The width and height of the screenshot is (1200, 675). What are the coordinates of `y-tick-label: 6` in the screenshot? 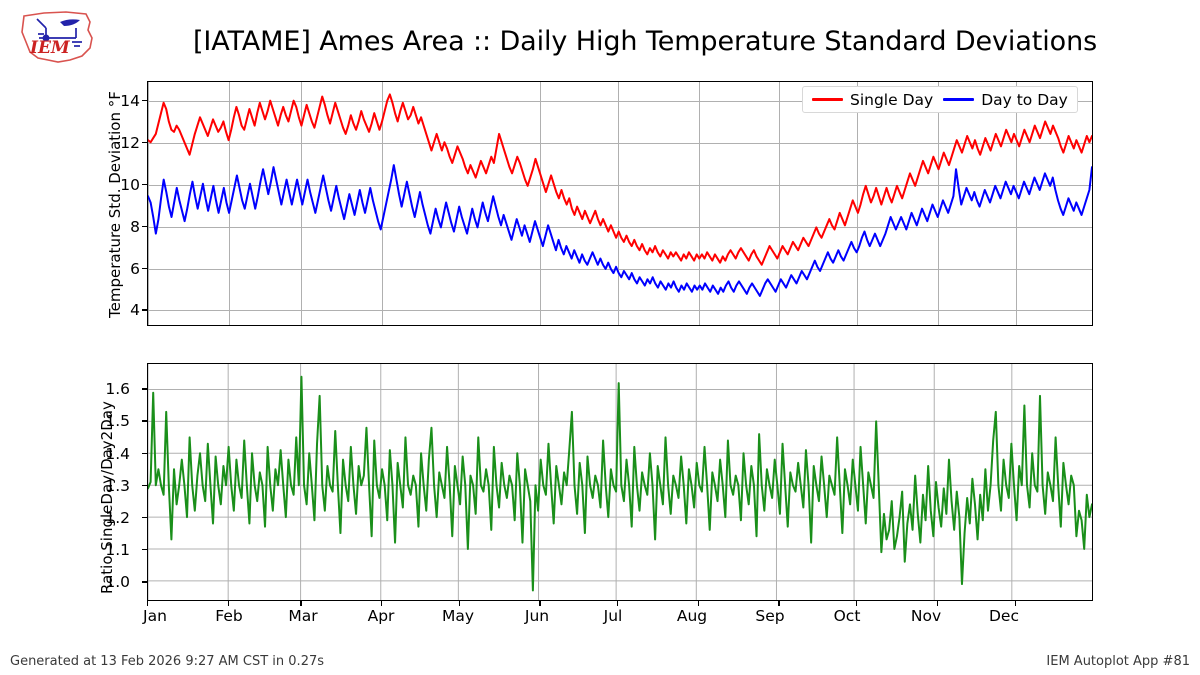 It's located at (135, 268).